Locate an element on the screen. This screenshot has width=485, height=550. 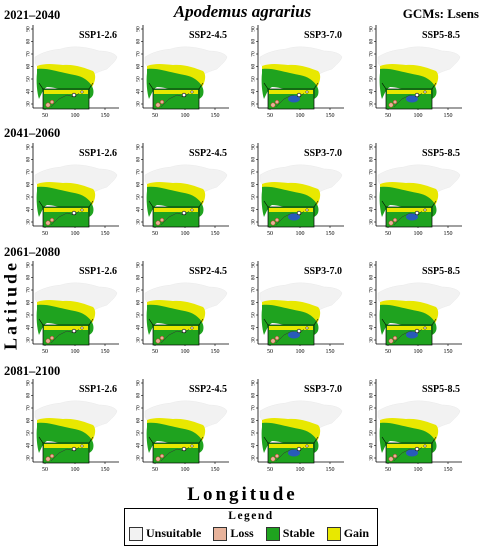
legend-swatch-stable is located at coordinates (272, 533).